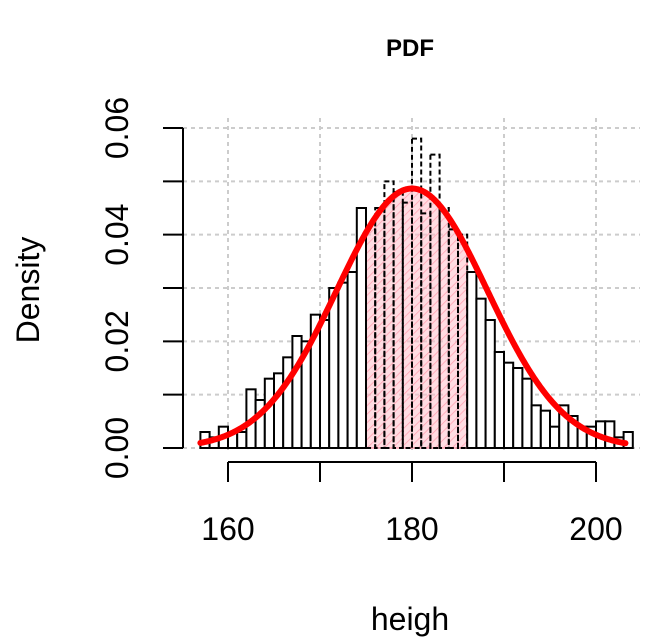 The image size is (672, 642). What do you see at coordinates (227, 529) in the screenshot?
I see `x-tick-label: 160` at bounding box center [227, 529].